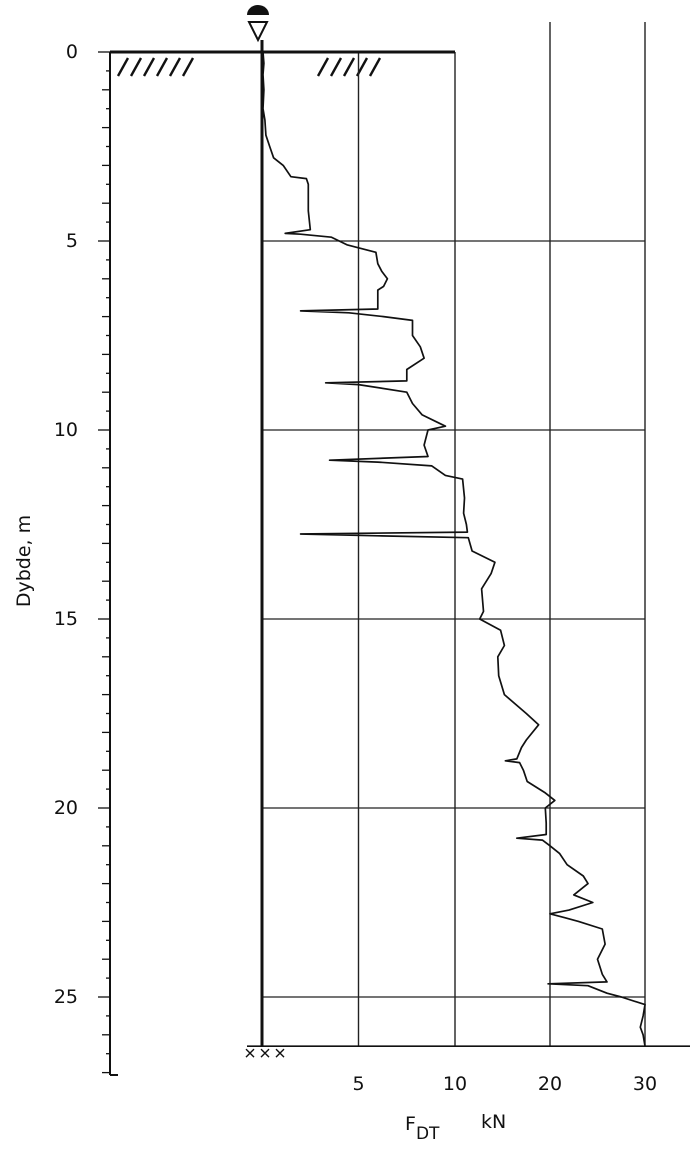  What do you see at coordinates (455, 1084) in the screenshot?
I see `x-tick-label-10: 10` at bounding box center [455, 1084].